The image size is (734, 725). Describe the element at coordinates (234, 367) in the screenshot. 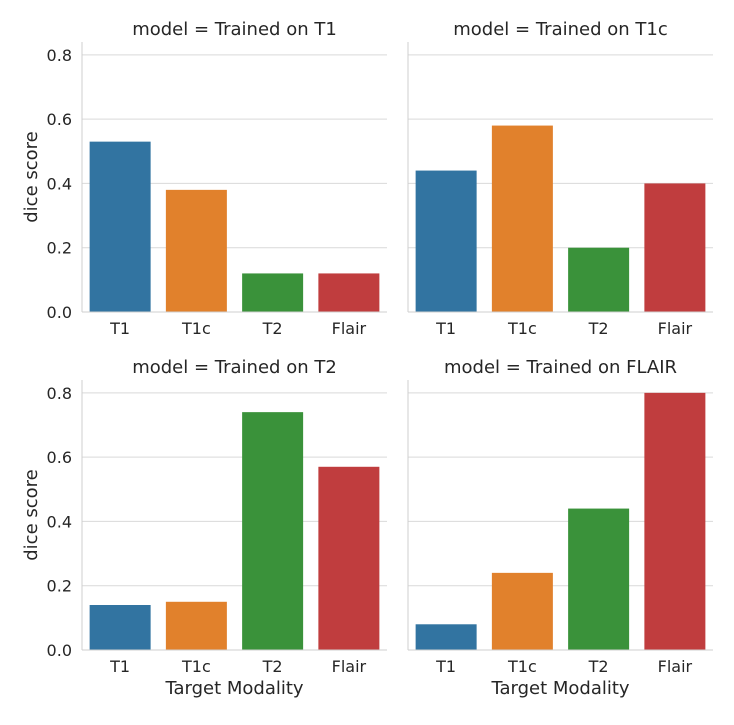

I see `panel-title-3: model = Trained on T2` at that location.